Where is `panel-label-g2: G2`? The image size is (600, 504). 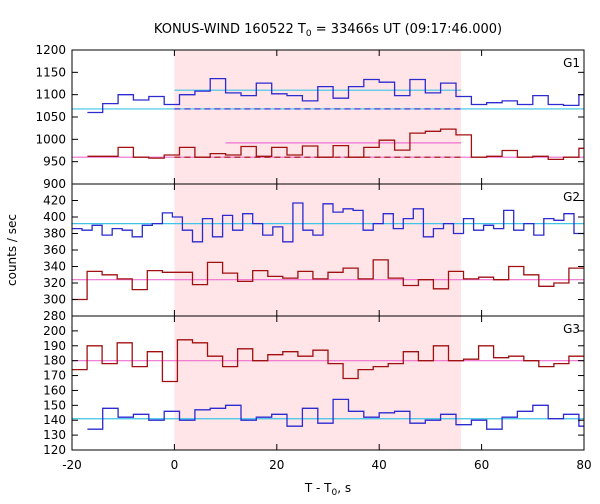 panel-label-g2: G2 is located at coordinates (571, 197).